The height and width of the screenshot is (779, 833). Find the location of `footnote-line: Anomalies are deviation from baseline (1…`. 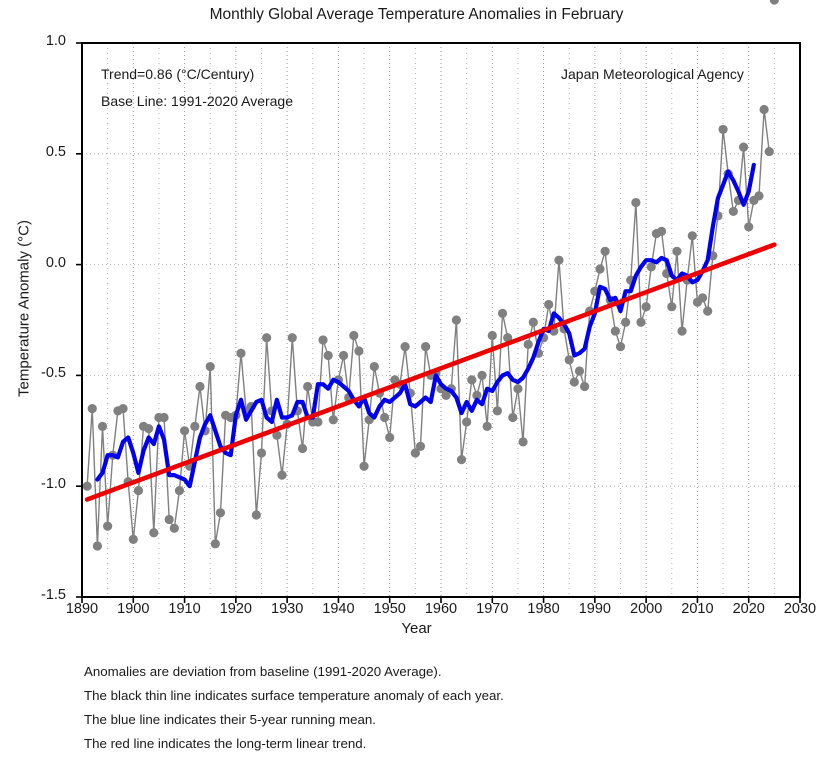

footnote-line: Anomalies are deviation from baseline (1… is located at coordinates (263, 671).